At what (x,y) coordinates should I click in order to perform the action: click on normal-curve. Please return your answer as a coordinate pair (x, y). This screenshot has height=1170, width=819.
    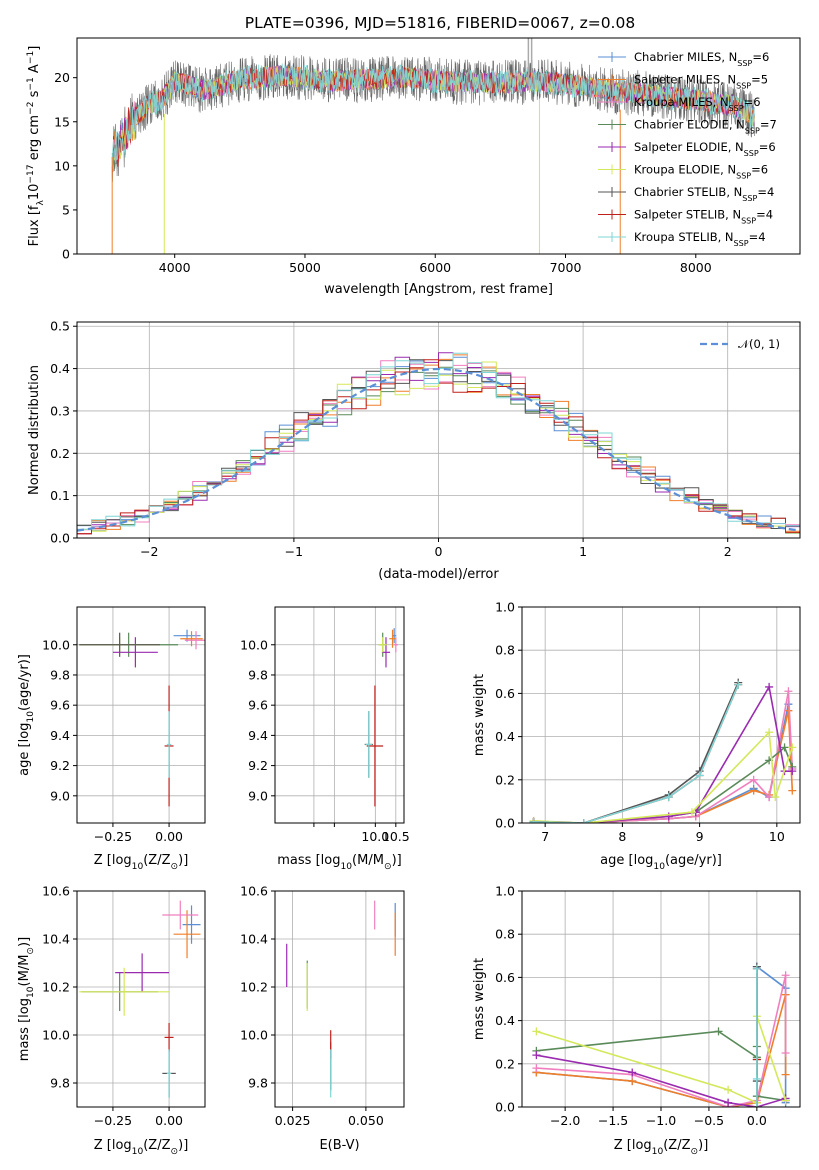
    Looking at the image, I should click on (438, 449).